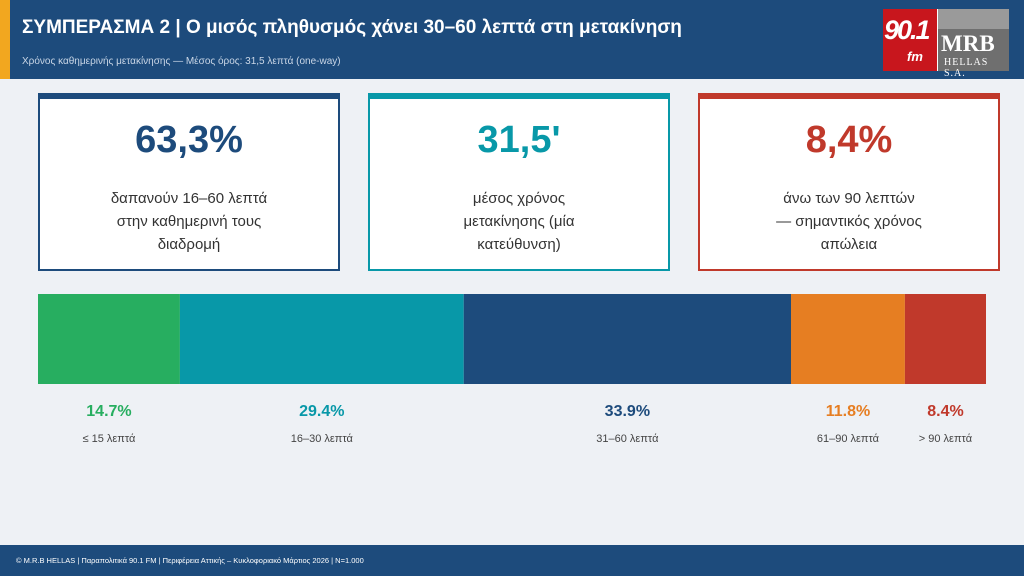 Image resolution: width=1024 pixels, height=576 pixels. Describe the element at coordinates (966, 68) in the screenshot. I see `mrb-logo-subtitle: HELLAS S.A.` at that location.